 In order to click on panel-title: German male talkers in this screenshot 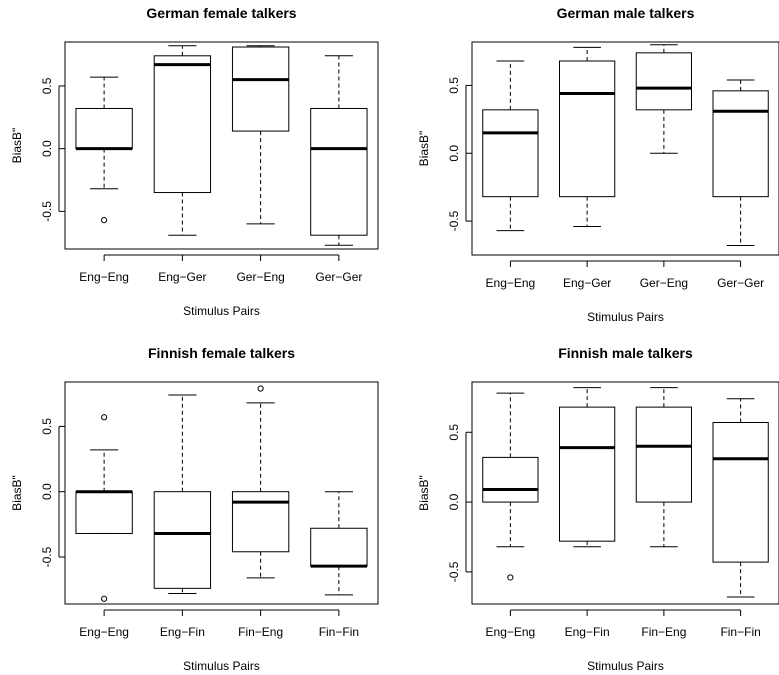, I will do `click(626, 13)`.